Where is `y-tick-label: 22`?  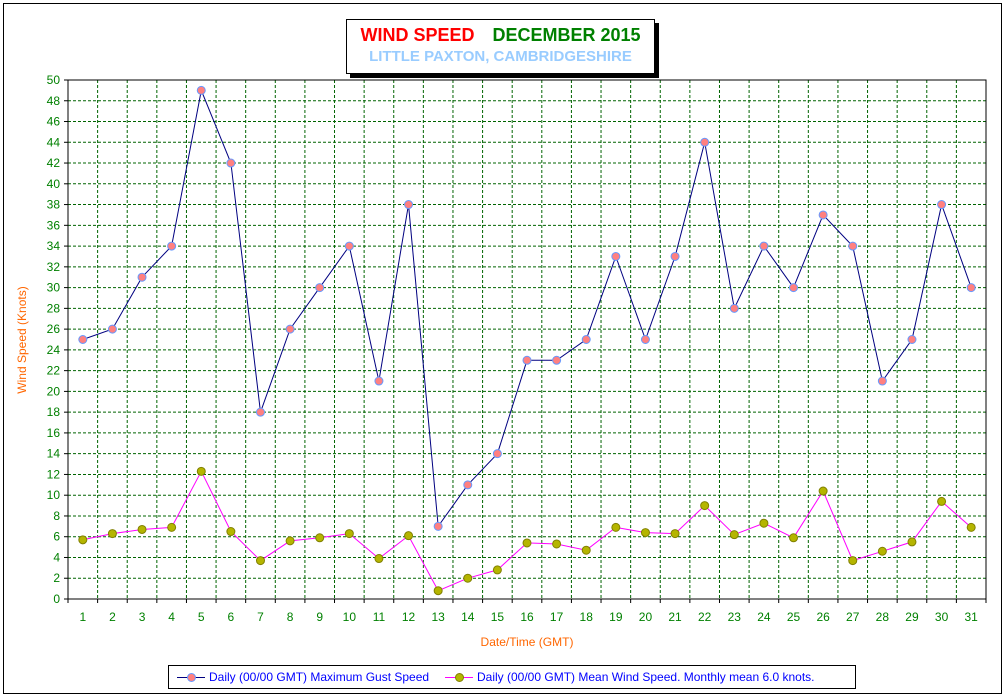
y-tick-label: 22 is located at coordinates (54, 371).